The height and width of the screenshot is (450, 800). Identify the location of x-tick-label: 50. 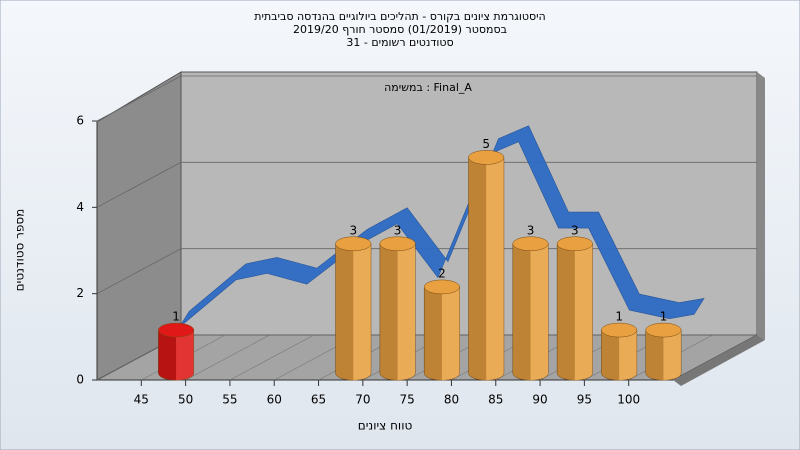
(185, 400).